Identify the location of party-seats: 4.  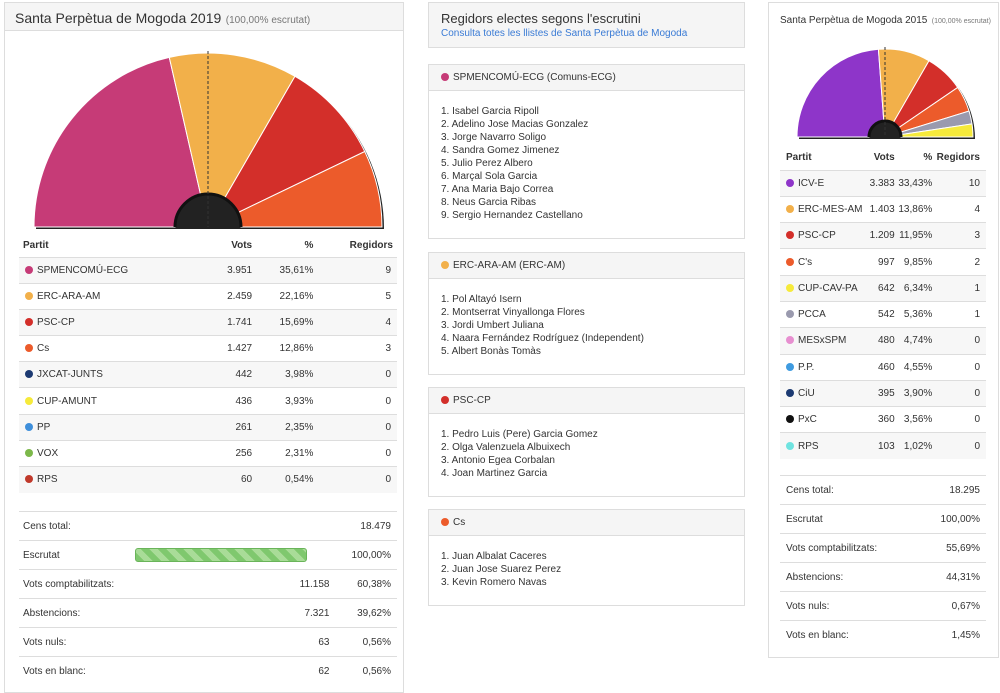
(388, 322).